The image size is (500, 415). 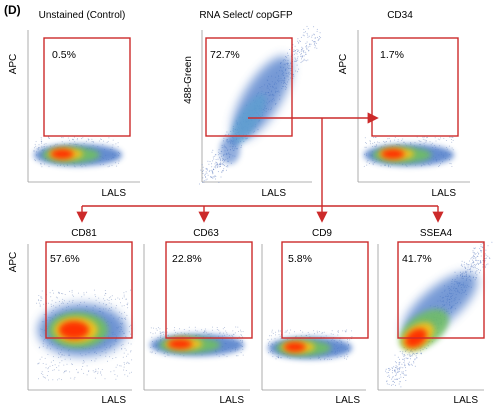 What do you see at coordinates (74, 104) in the screenshot?
I see `plot-unstained-control: Unstained (Control) APC 0.5% LALS` at bounding box center [74, 104].